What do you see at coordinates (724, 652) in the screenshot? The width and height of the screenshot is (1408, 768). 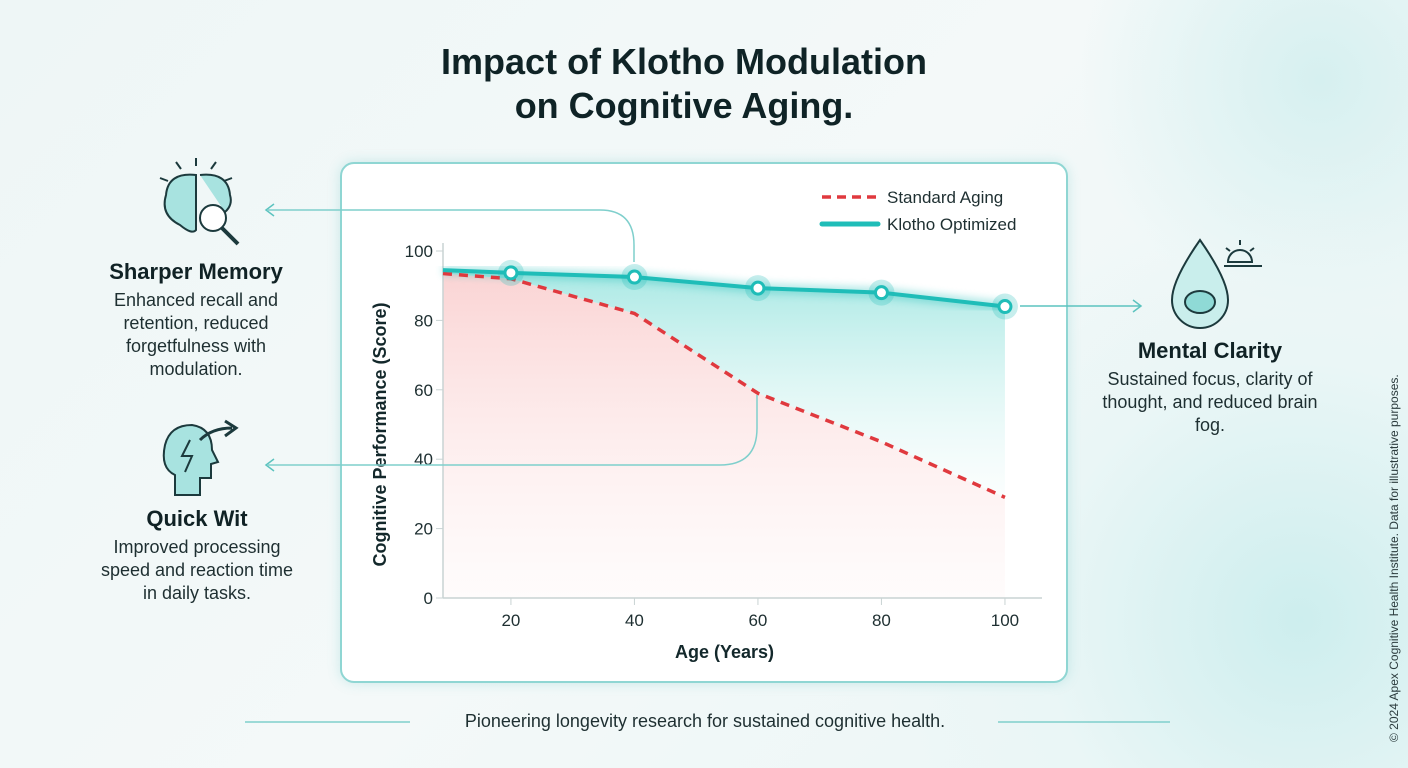 I see `x-axis-label: Age (Years)` at bounding box center [724, 652].